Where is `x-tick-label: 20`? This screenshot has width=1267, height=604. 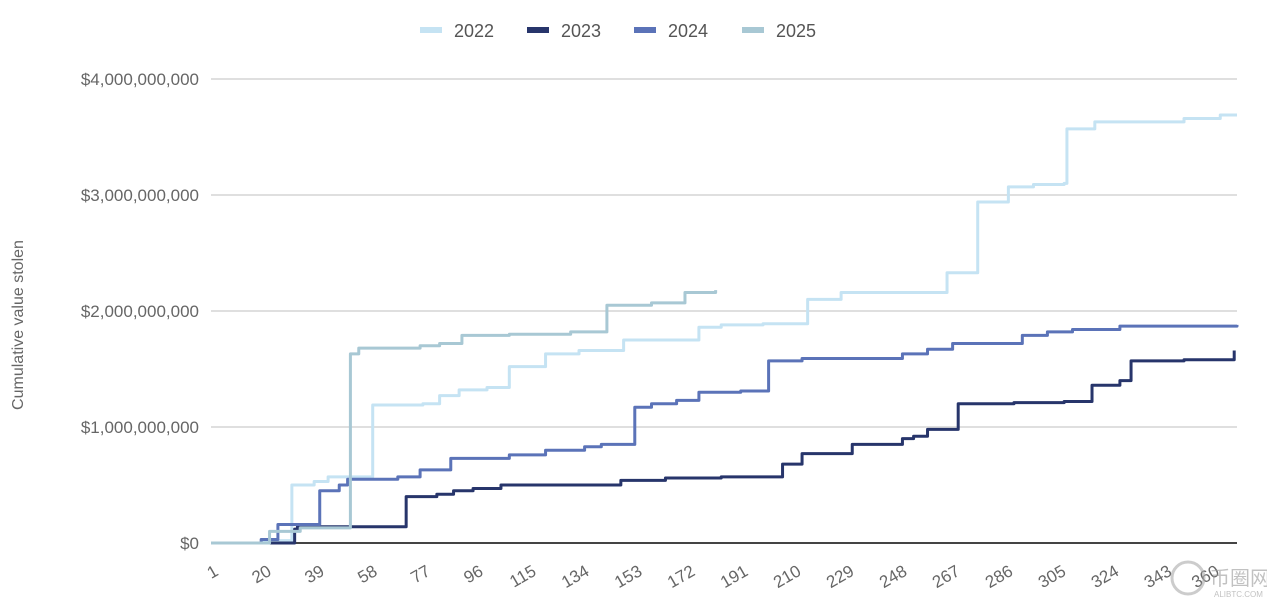
x-tick-label: 20 is located at coordinates (262, 574).